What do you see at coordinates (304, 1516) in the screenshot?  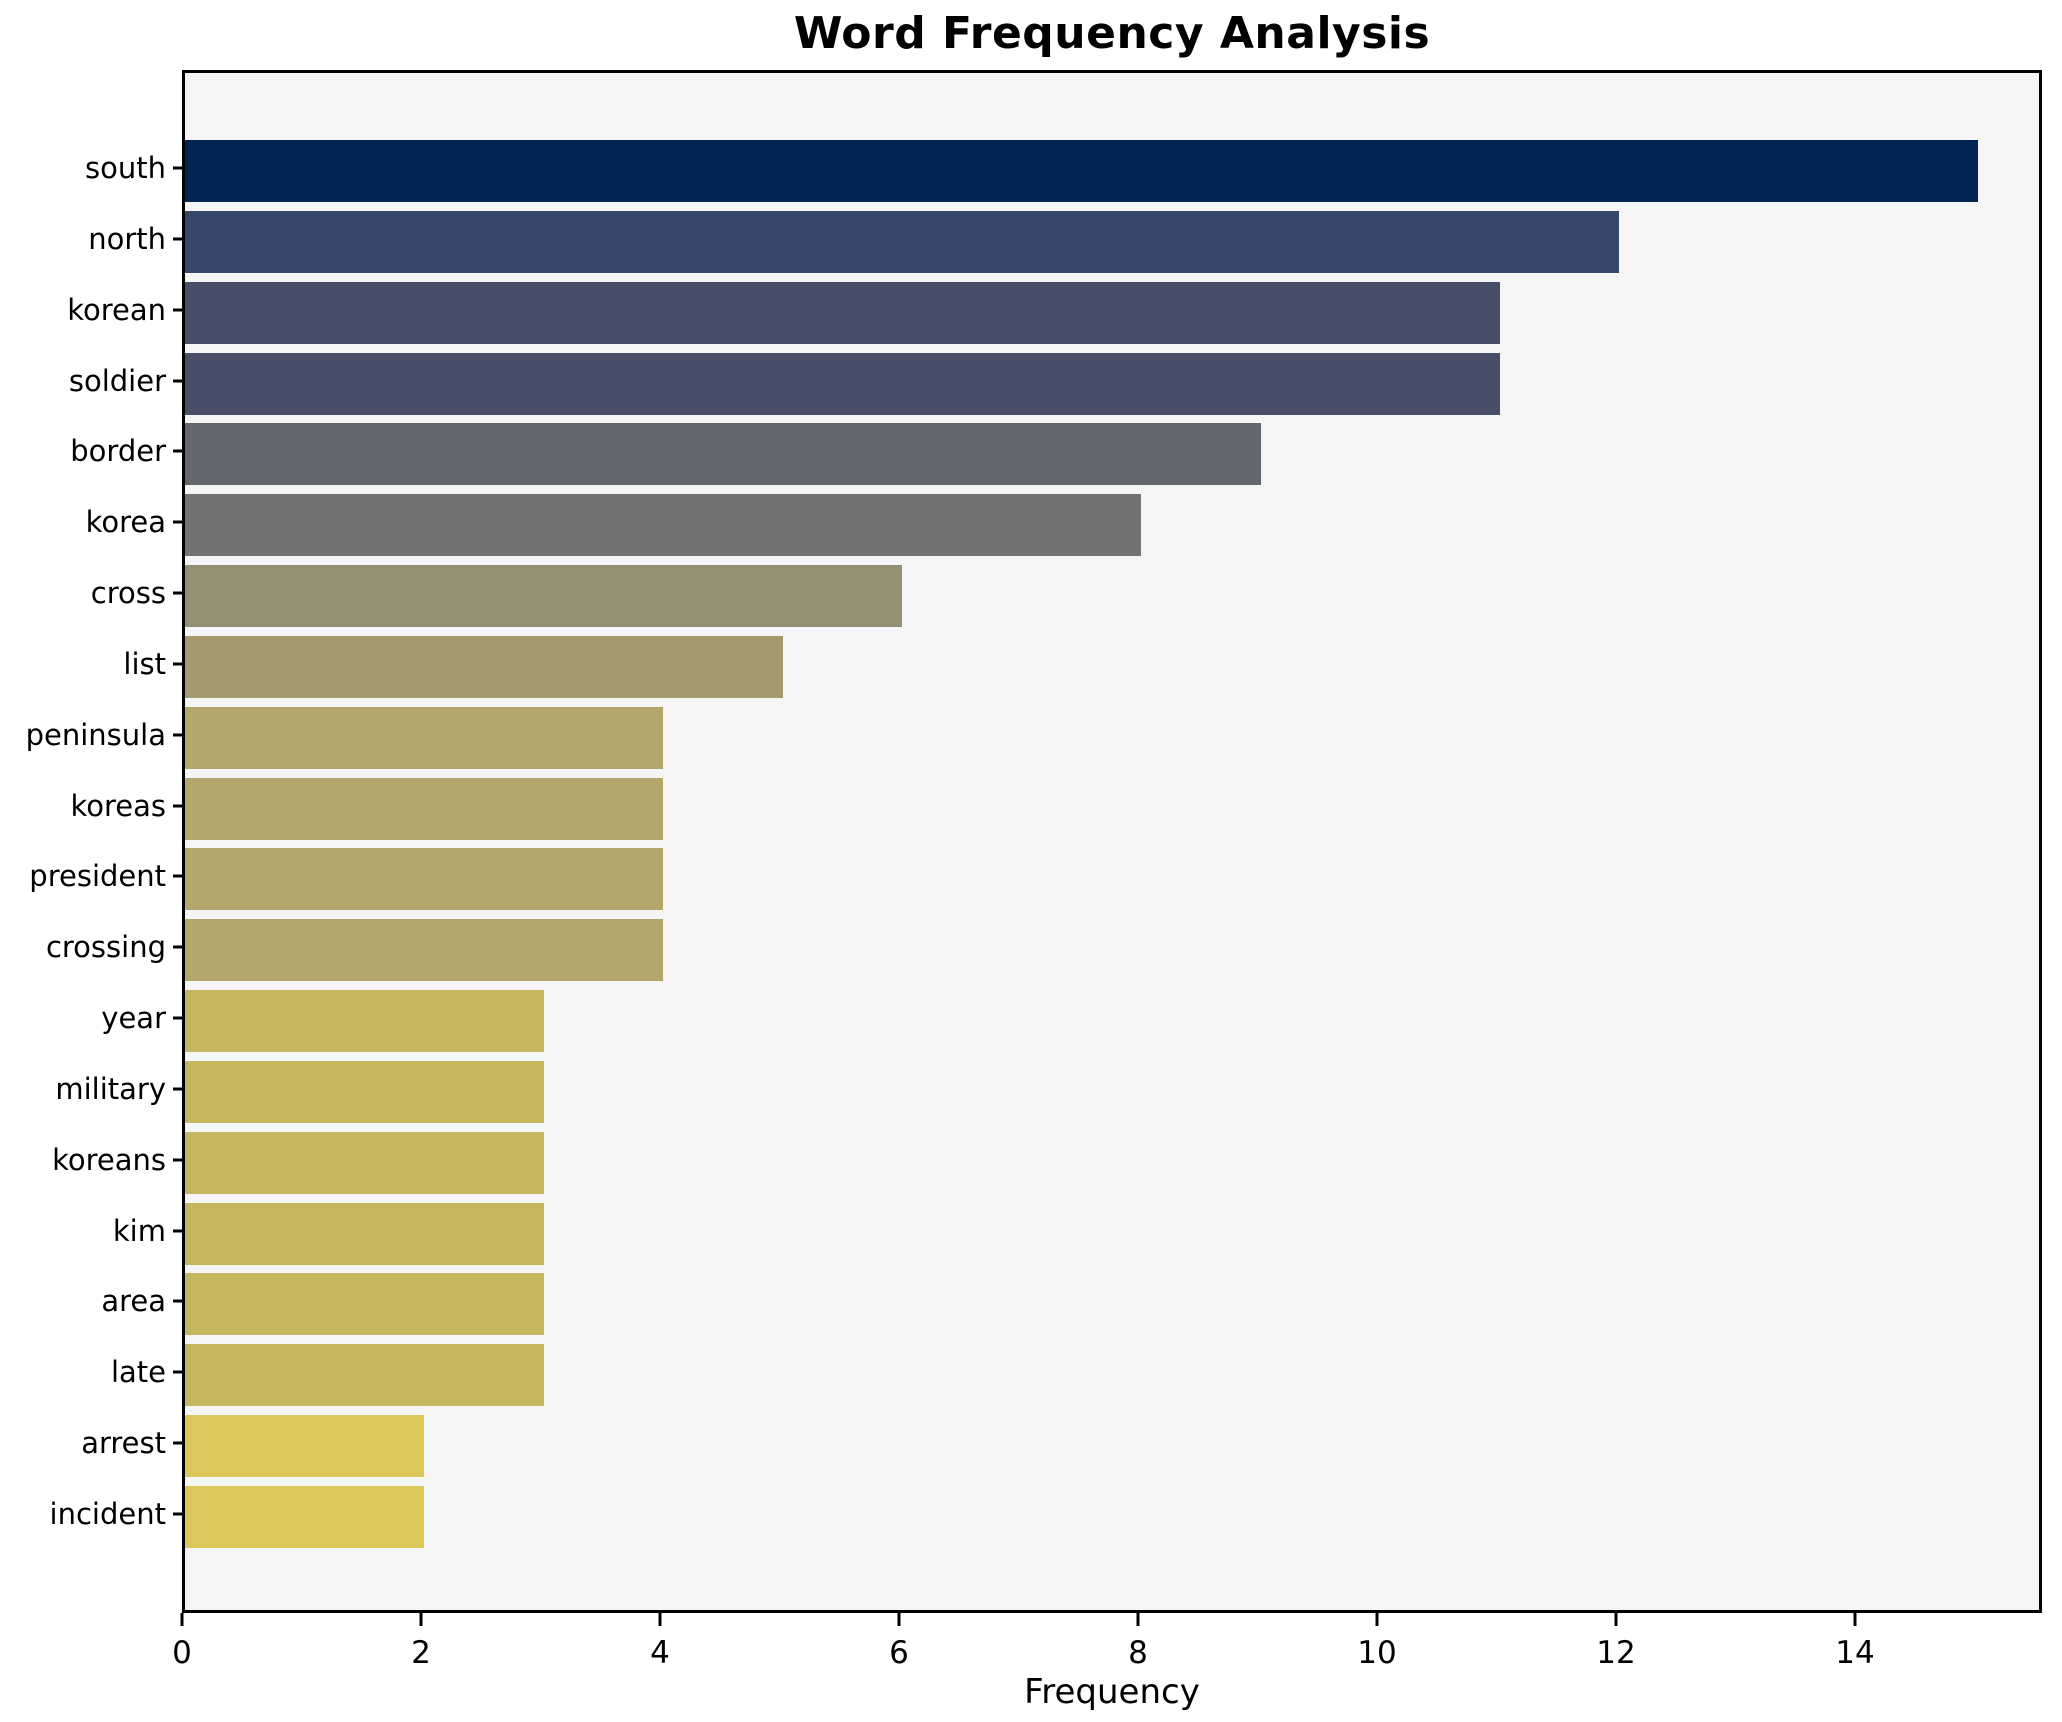 I see `bar-incident` at bounding box center [304, 1516].